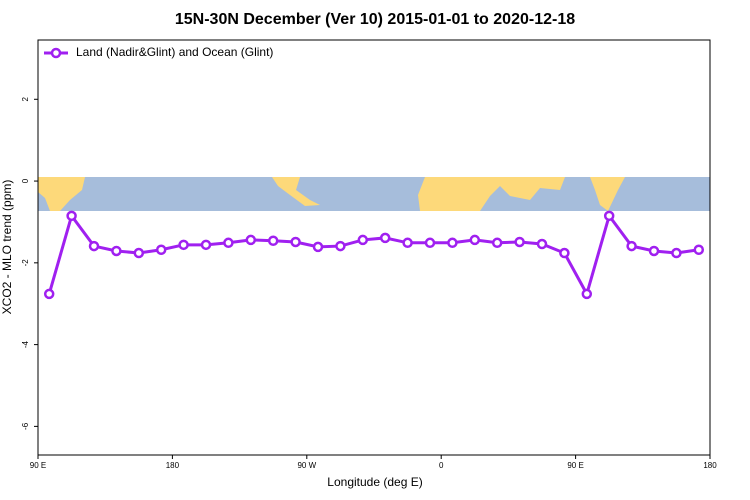 The height and width of the screenshot is (500, 750). What do you see at coordinates (7, 247) in the screenshot?
I see `y-axis-label: XCO2 - MLO trend (ppm)` at bounding box center [7, 247].